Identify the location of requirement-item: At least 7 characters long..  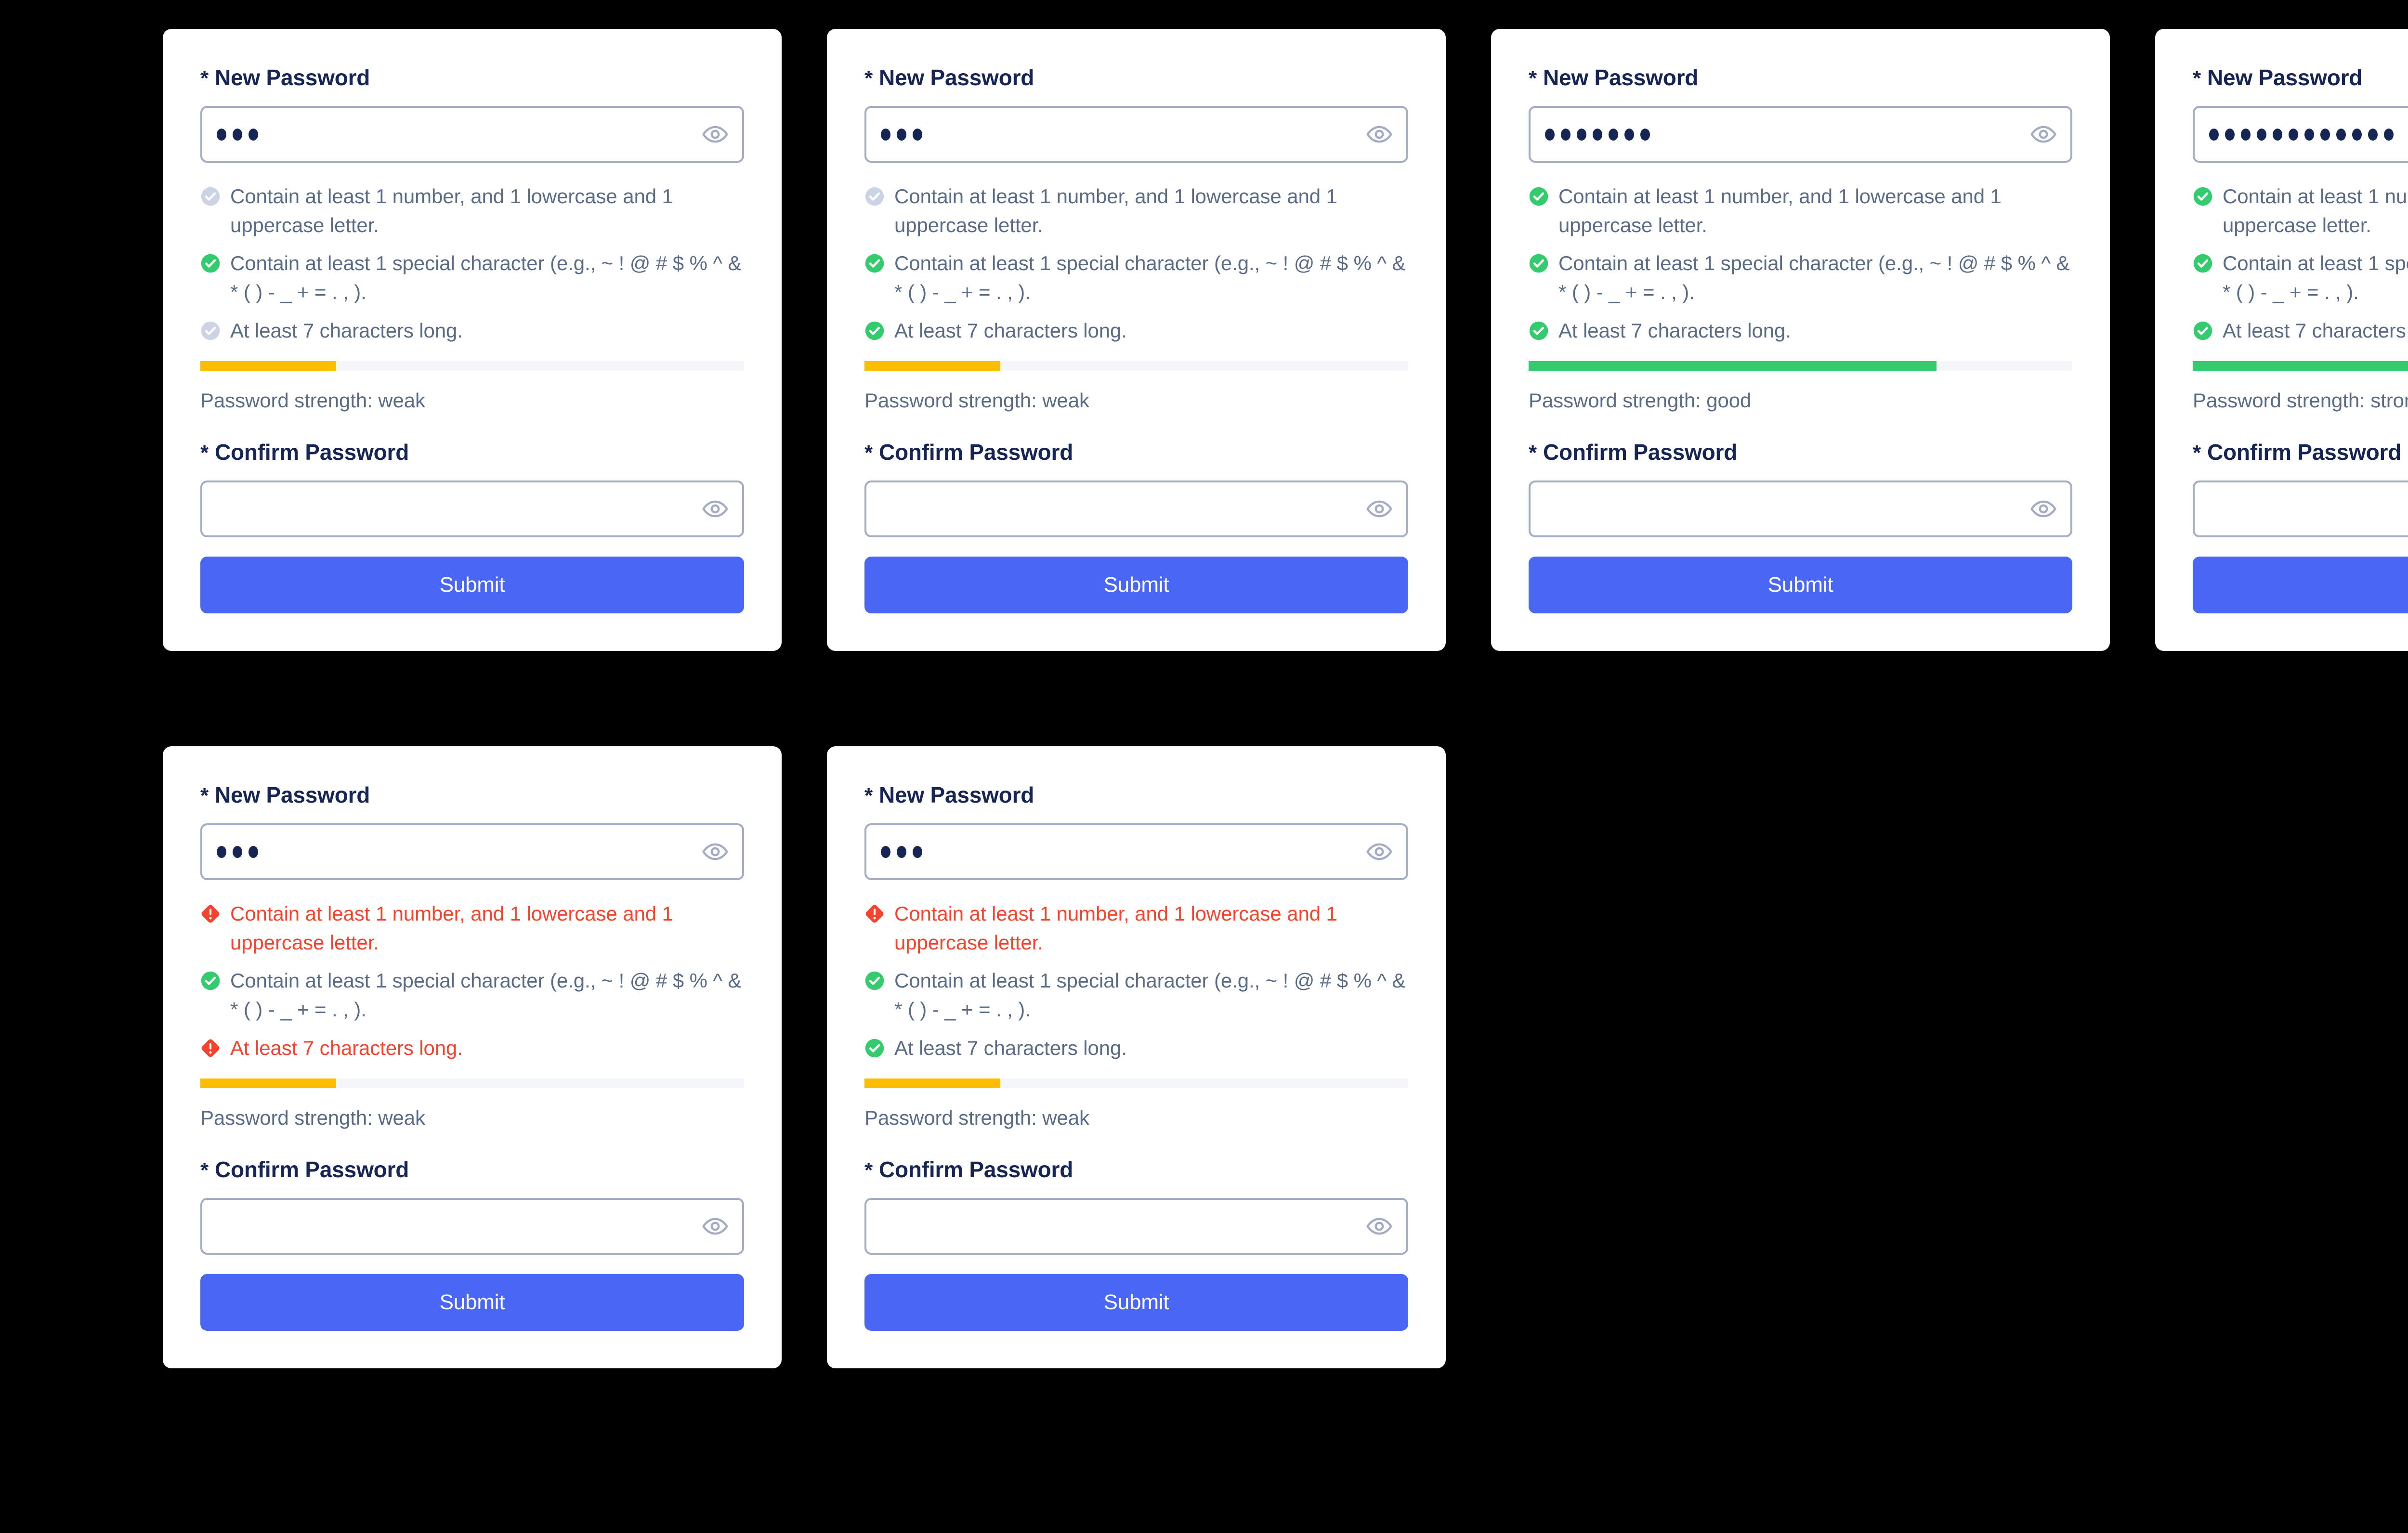
(472, 1048).